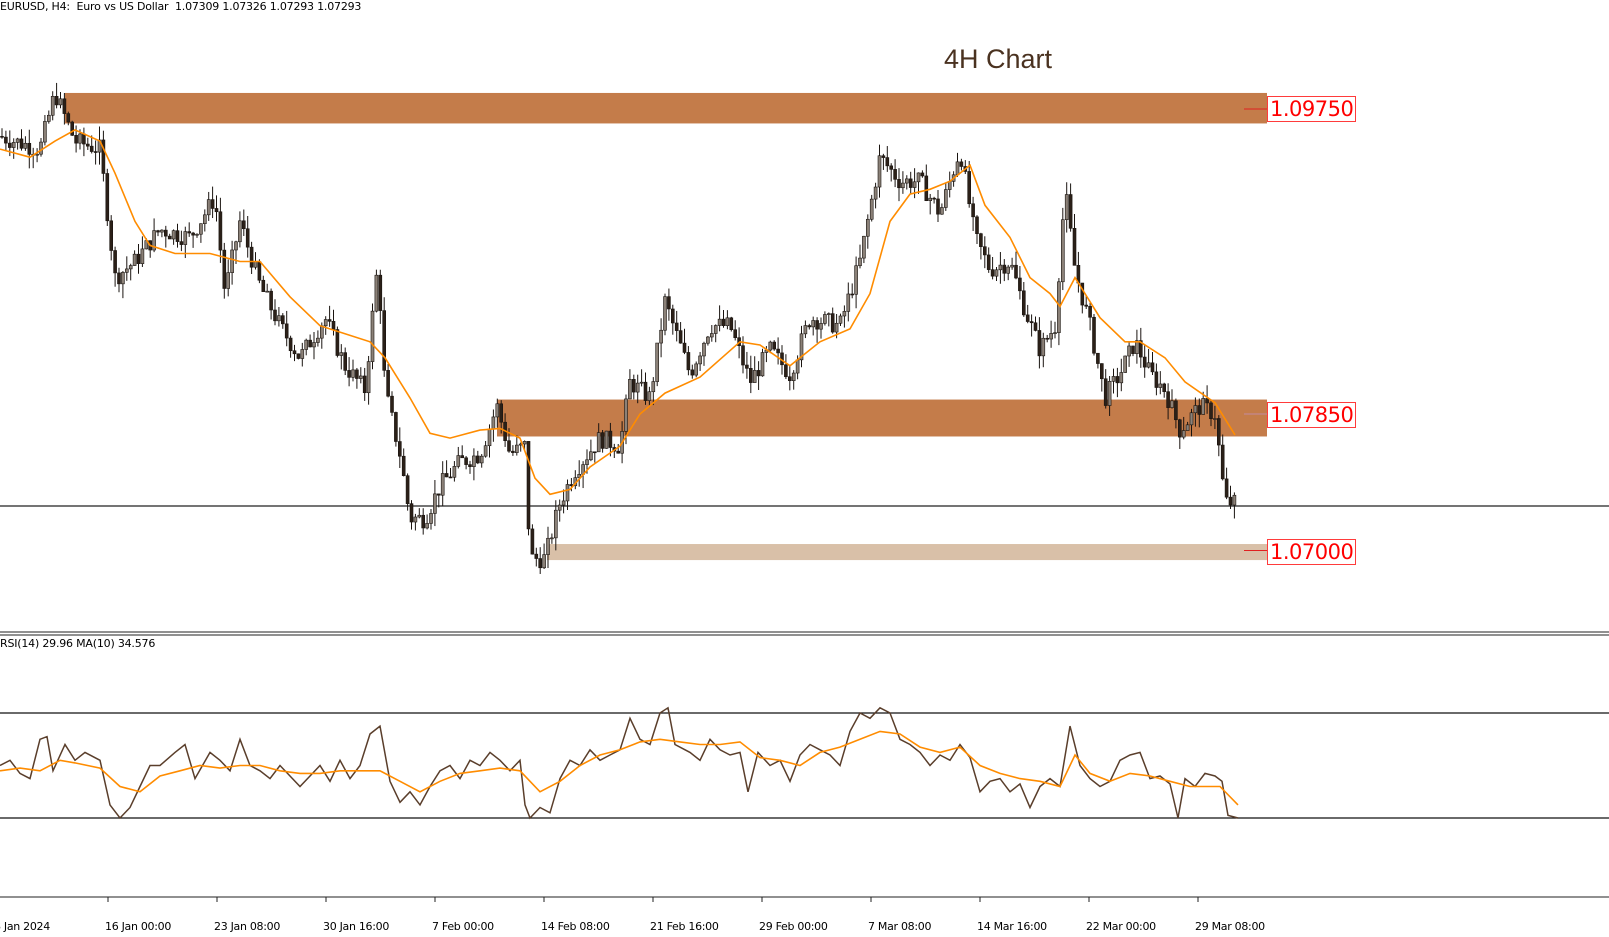  What do you see at coordinates (575, 926) in the screenshot?
I see `time-axis-label: 14 Feb 08:00` at bounding box center [575, 926].